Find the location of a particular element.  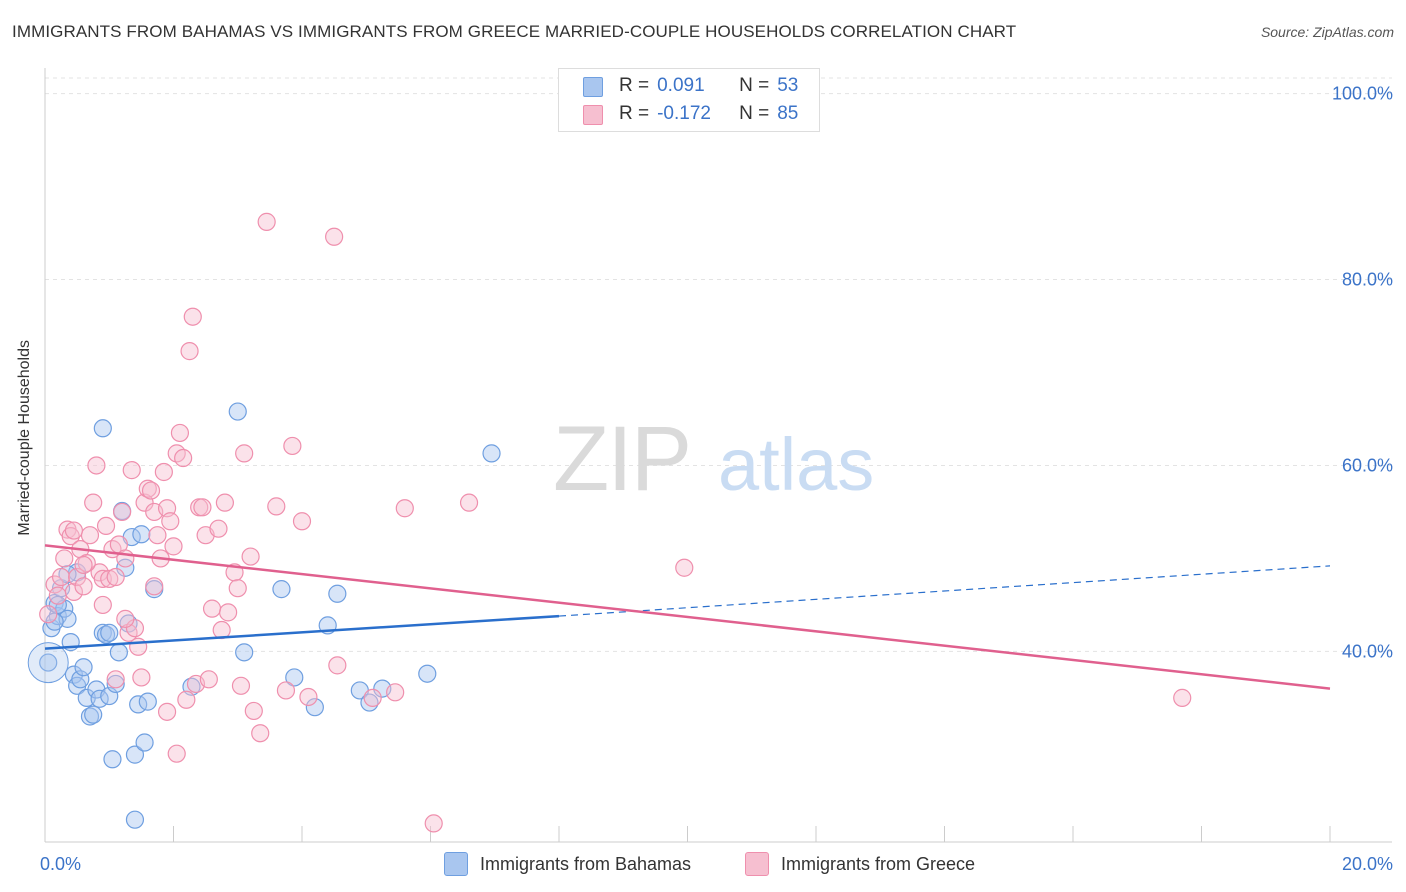

watermark: ZIP atlas is located at coordinates (713, 459).